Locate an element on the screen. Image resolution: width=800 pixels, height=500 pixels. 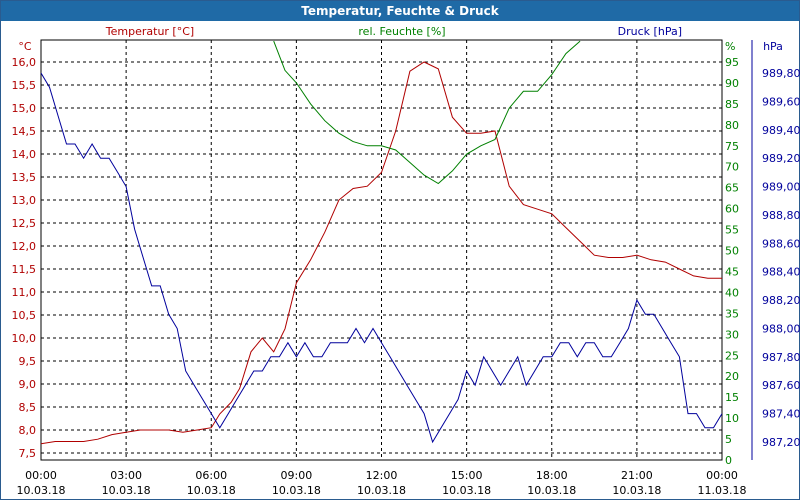
humidity-tick-label: 80 is located at coordinates (732, 125).